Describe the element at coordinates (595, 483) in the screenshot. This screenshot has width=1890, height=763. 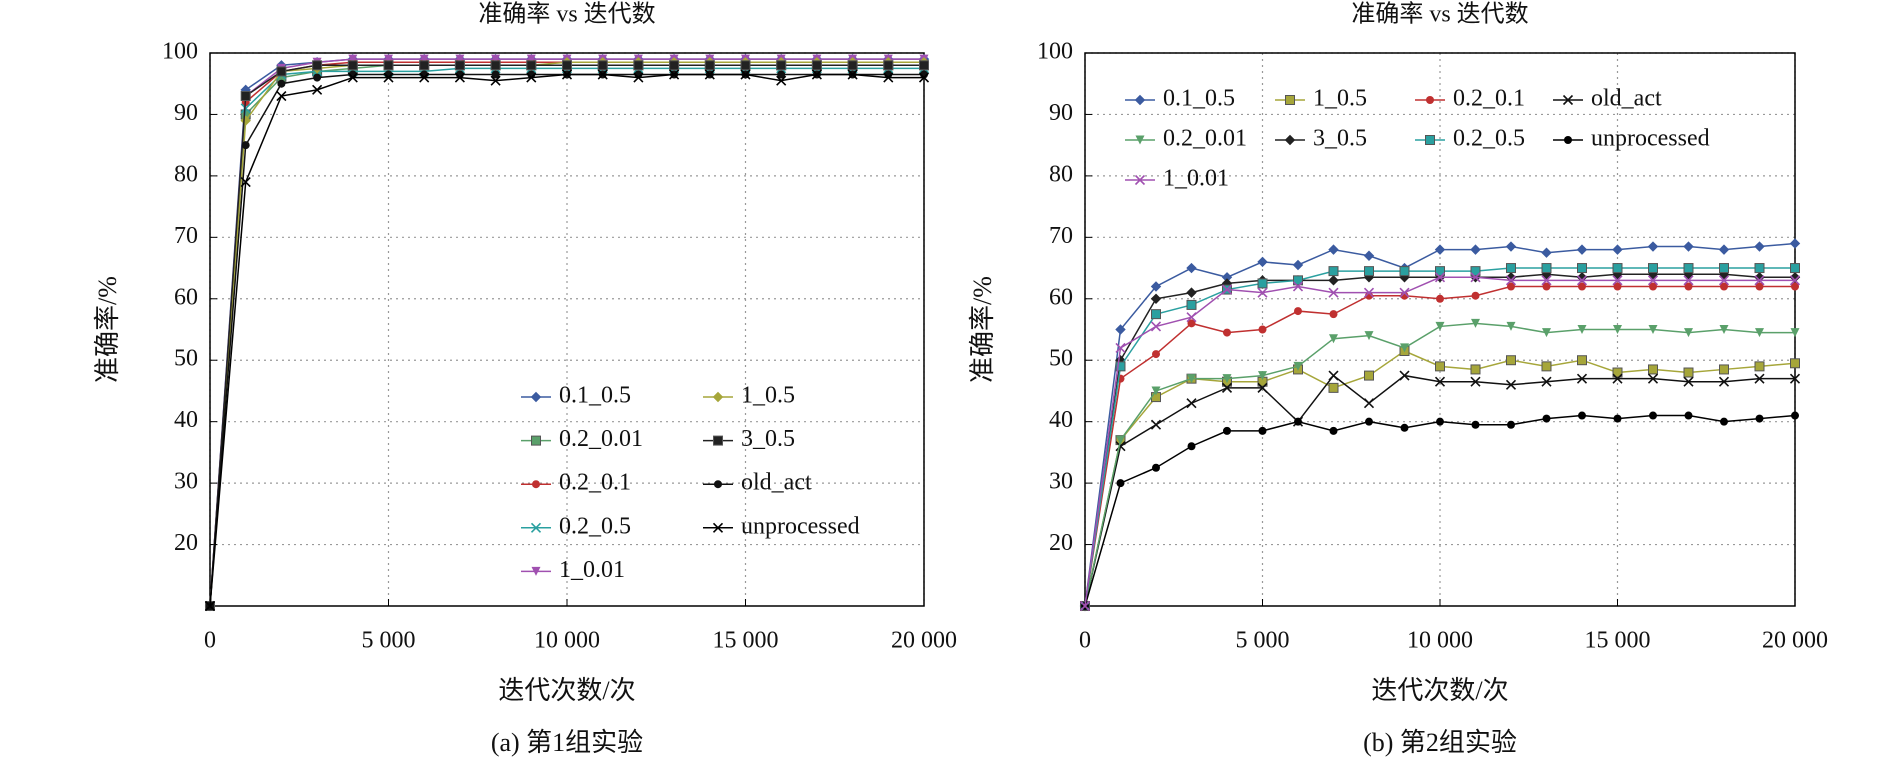
I see `legend-label: 0.2_0.1` at that location.